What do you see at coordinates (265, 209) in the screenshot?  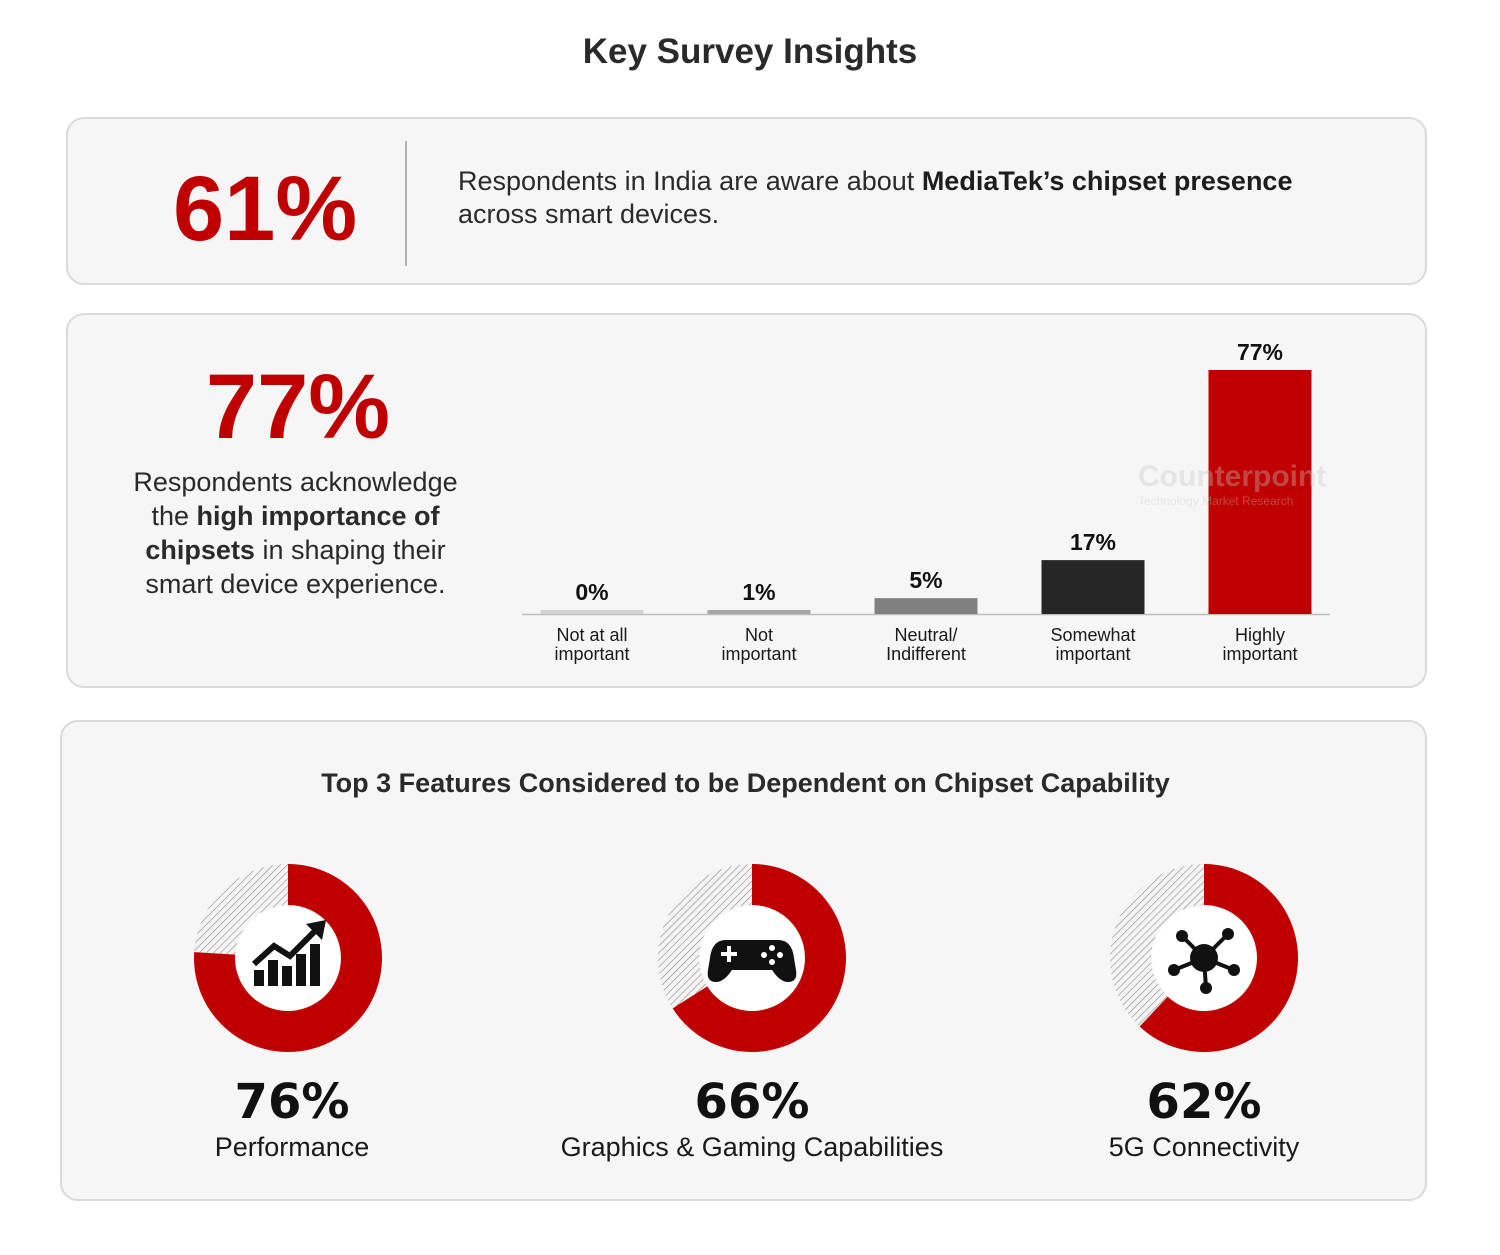 I see `awareness-percentage: 61%` at bounding box center [265, 209].